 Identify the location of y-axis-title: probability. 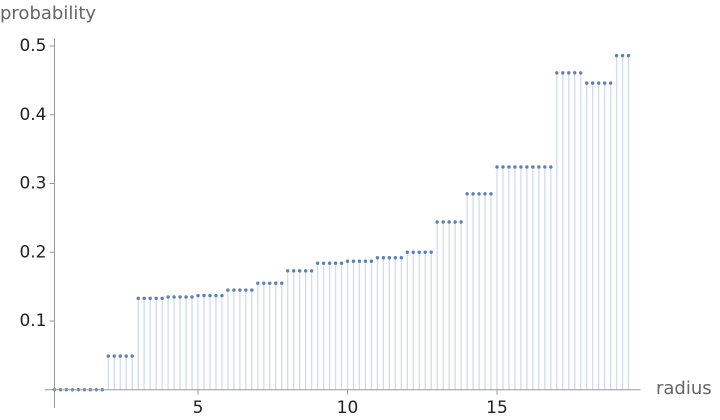
(48, 13).